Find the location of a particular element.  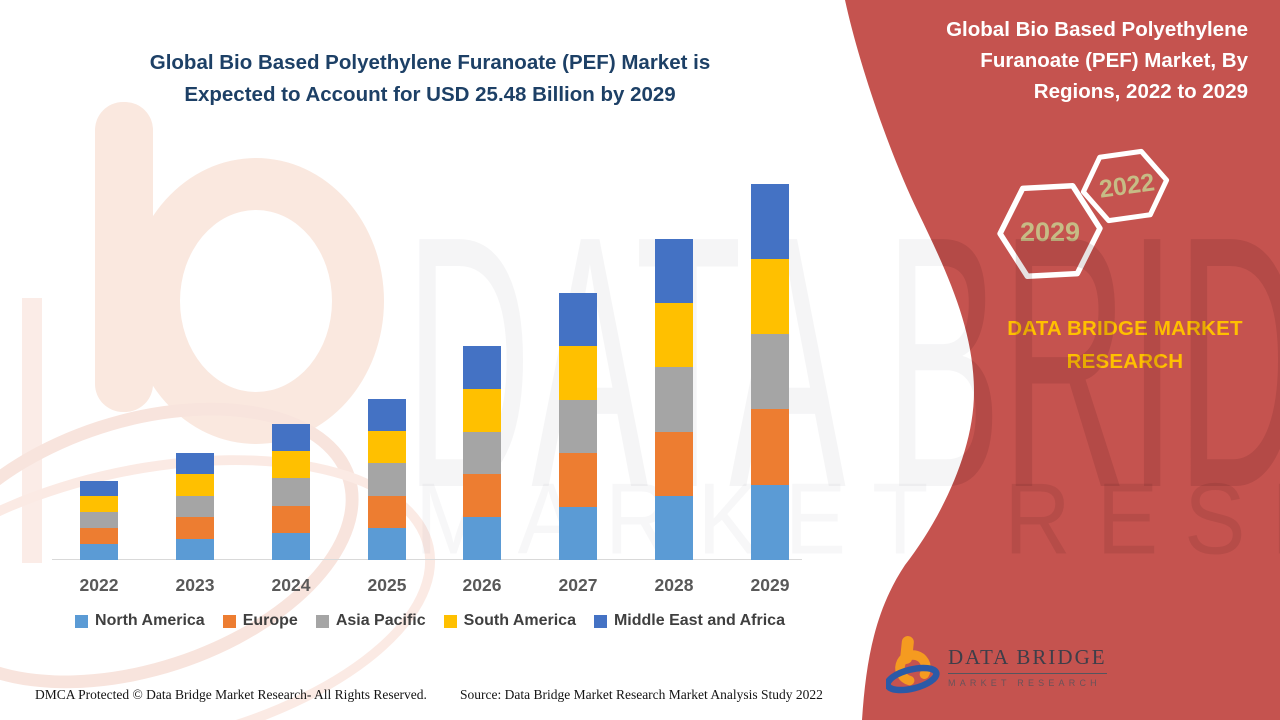

x-tick-2023: 2023 is located at coordinates (195, 585).